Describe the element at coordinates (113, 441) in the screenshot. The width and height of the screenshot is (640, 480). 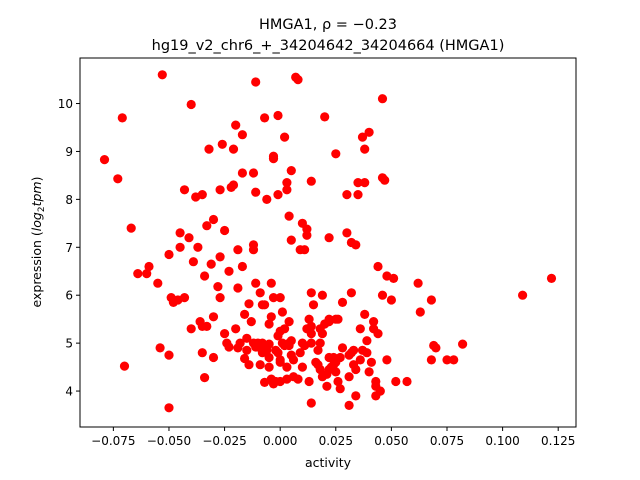
I see `x-tick-label-0: −0.075` at that location.